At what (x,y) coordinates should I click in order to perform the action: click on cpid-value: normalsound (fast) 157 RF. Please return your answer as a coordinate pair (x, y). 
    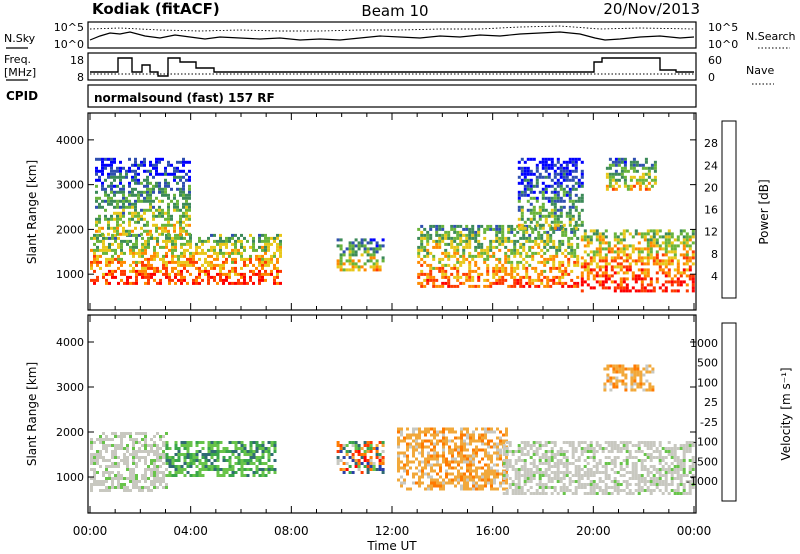
    Looking at the image, I should click on (184, 98).